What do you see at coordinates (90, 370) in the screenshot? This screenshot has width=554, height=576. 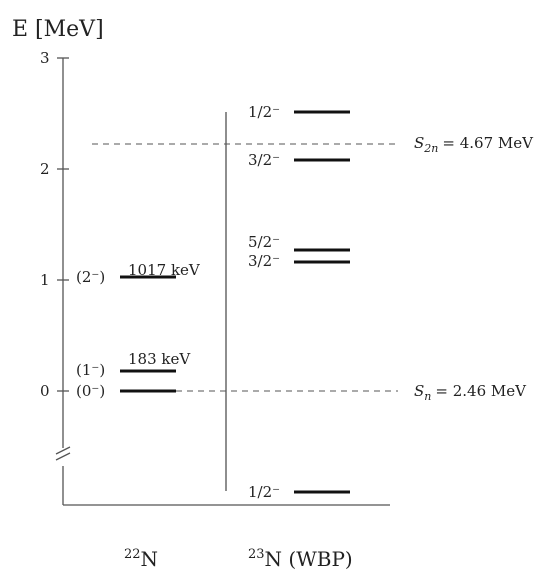 I see `spin-22n-1minus: (1⁻)` at bounding box center [90, 370].